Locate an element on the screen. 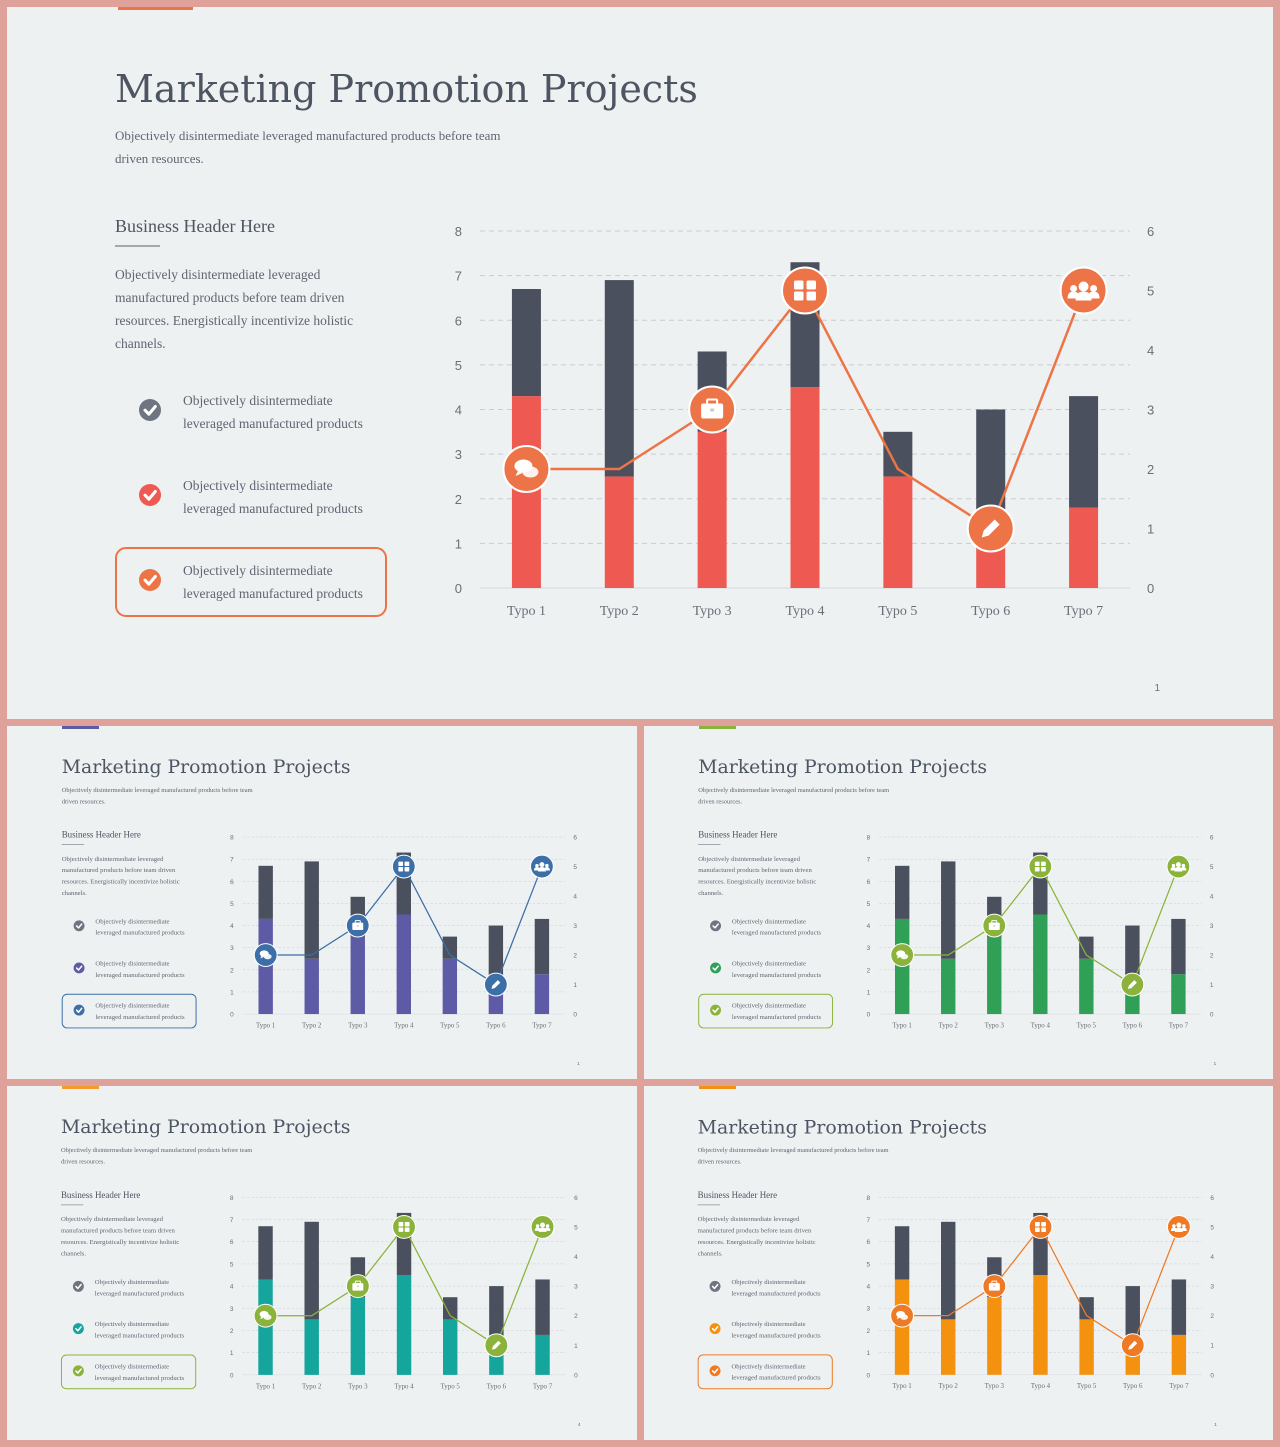 The width and height of the screenshot is (1280, 1447). y-tick-label: 4 is located at coordinates (458, 410).